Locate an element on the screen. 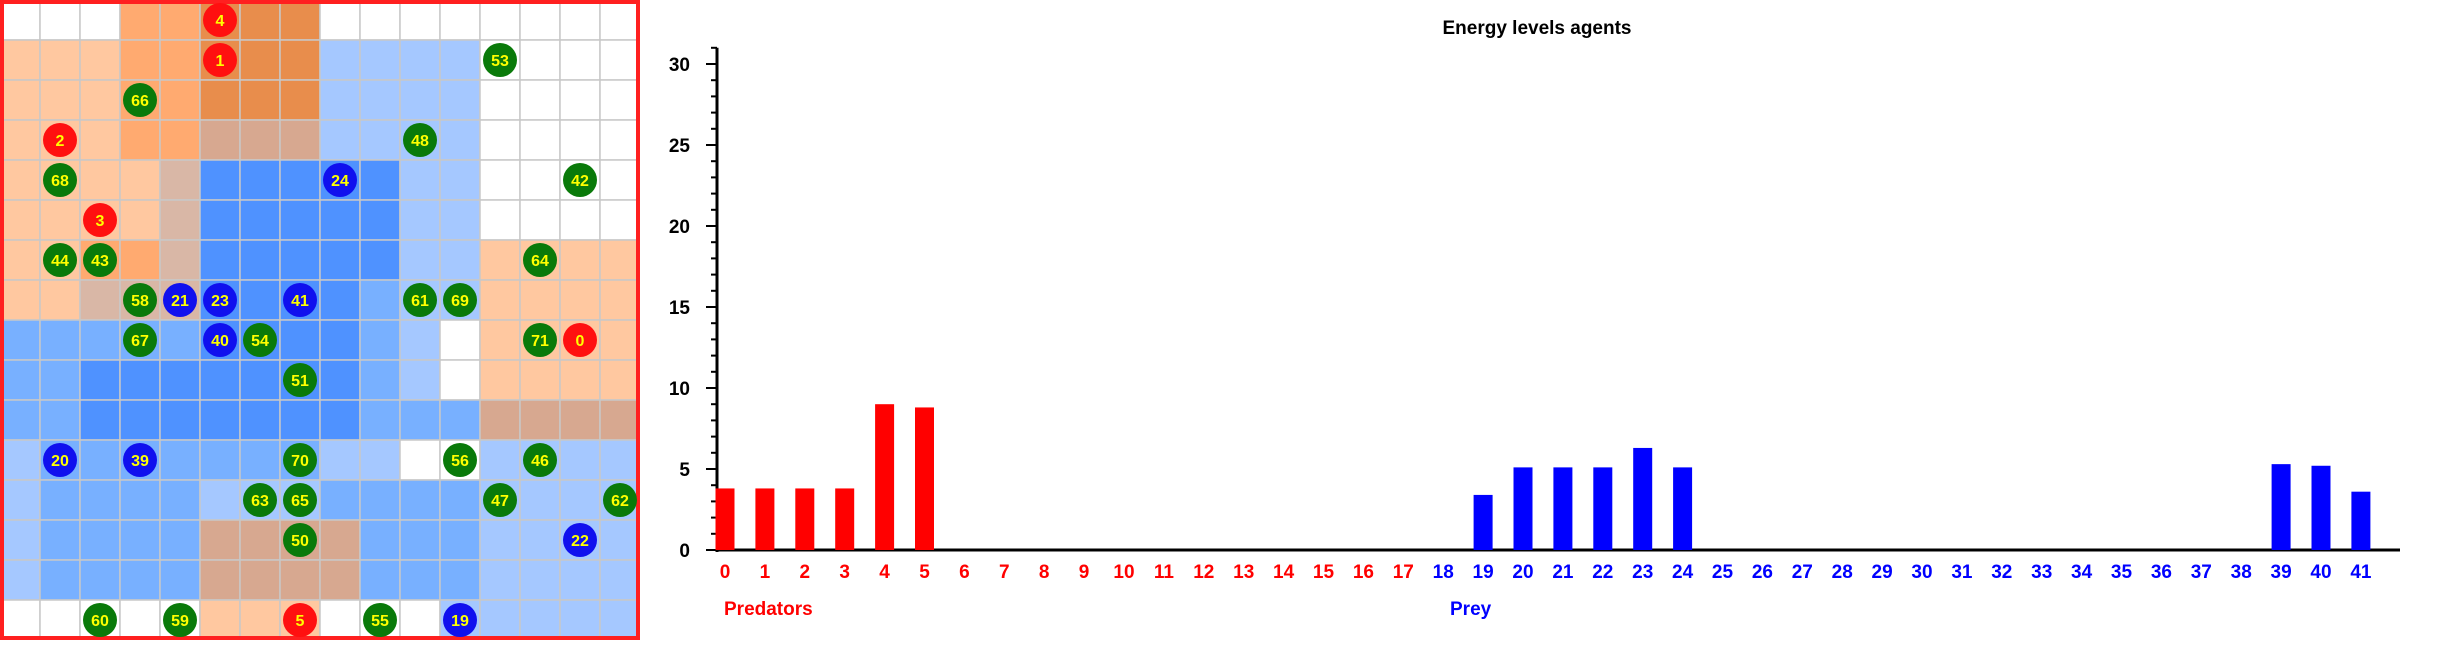 This screenshot has width=2440, height=645. agent-id-label: 3 is located at coordinates (100, 221).